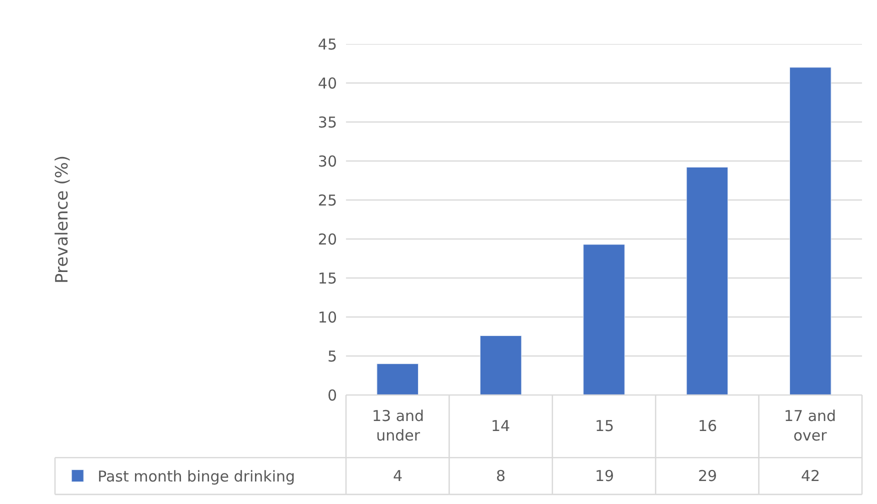 This screenshot has width=877, height=504. What do you see at coordinates (327, 161) in the screenshot?
I see `y-tick-label: 30` at bounding box center [327, 161].